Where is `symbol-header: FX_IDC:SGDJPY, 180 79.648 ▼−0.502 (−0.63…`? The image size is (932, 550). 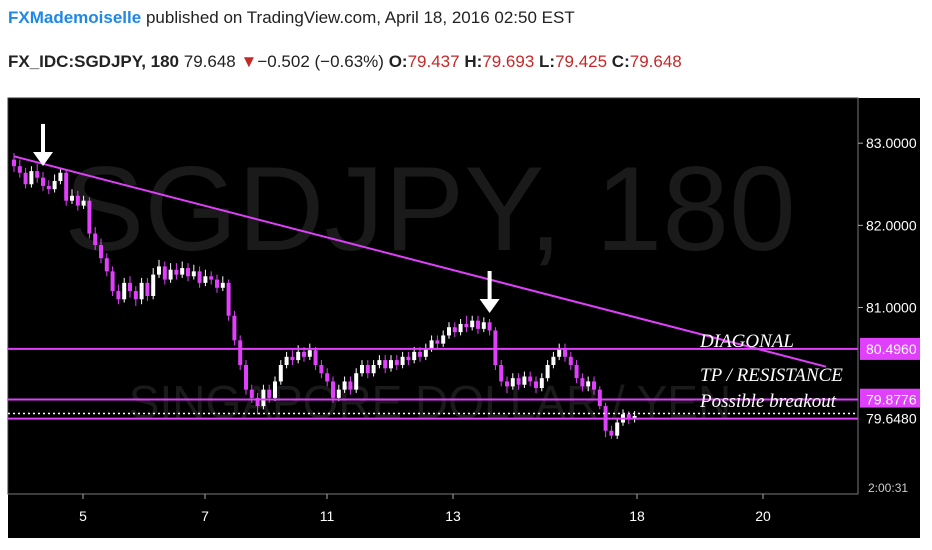
symbol-header: FX_IDC:SGDJPY, 180 79.648 ▼−0.502 (−0.63… is located at coordinates (345, 62).